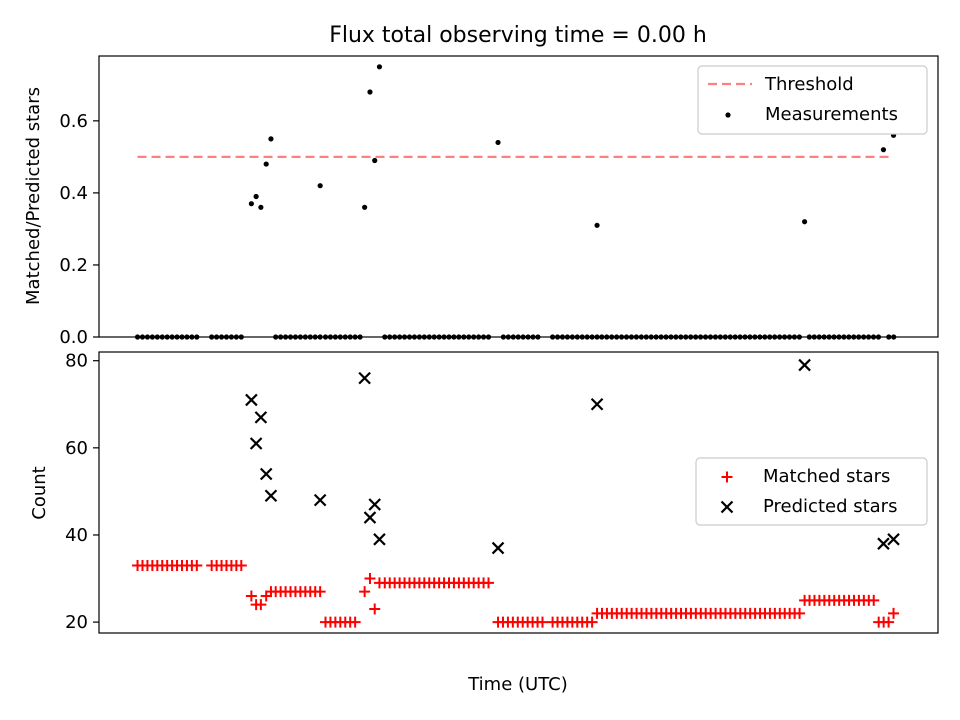  What do you see at coordinates (830, 506) in the screenshot?
I see `legend-predicted-label: Predicted stars` at bounding box center [830, 506].